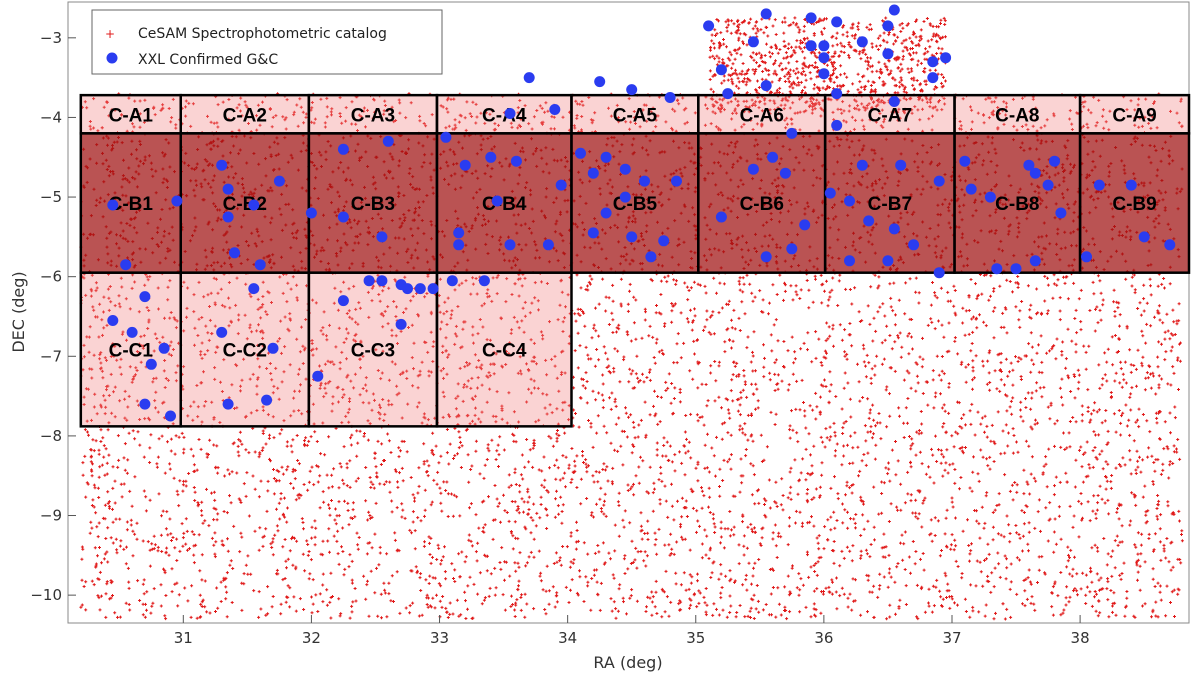 The image size is (1200, 677). Describe the element at coordinates (823, 638) in the screenshot. I see `x-tick-label: 36` at that location.